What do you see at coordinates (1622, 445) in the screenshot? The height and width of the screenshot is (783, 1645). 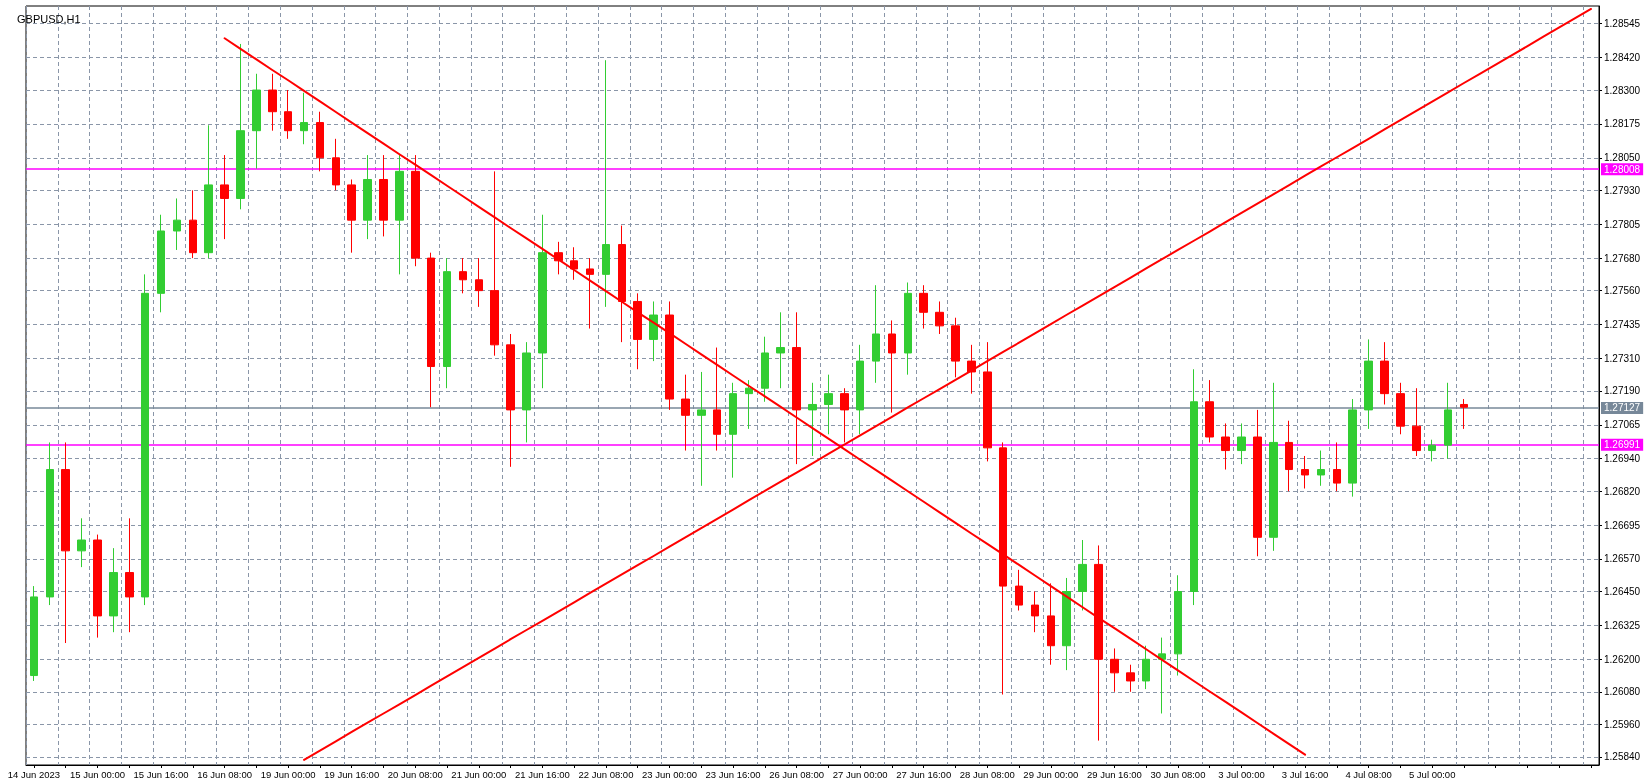 I see `ref-line-label: 1.26991` at bounding box center [1622, 445].